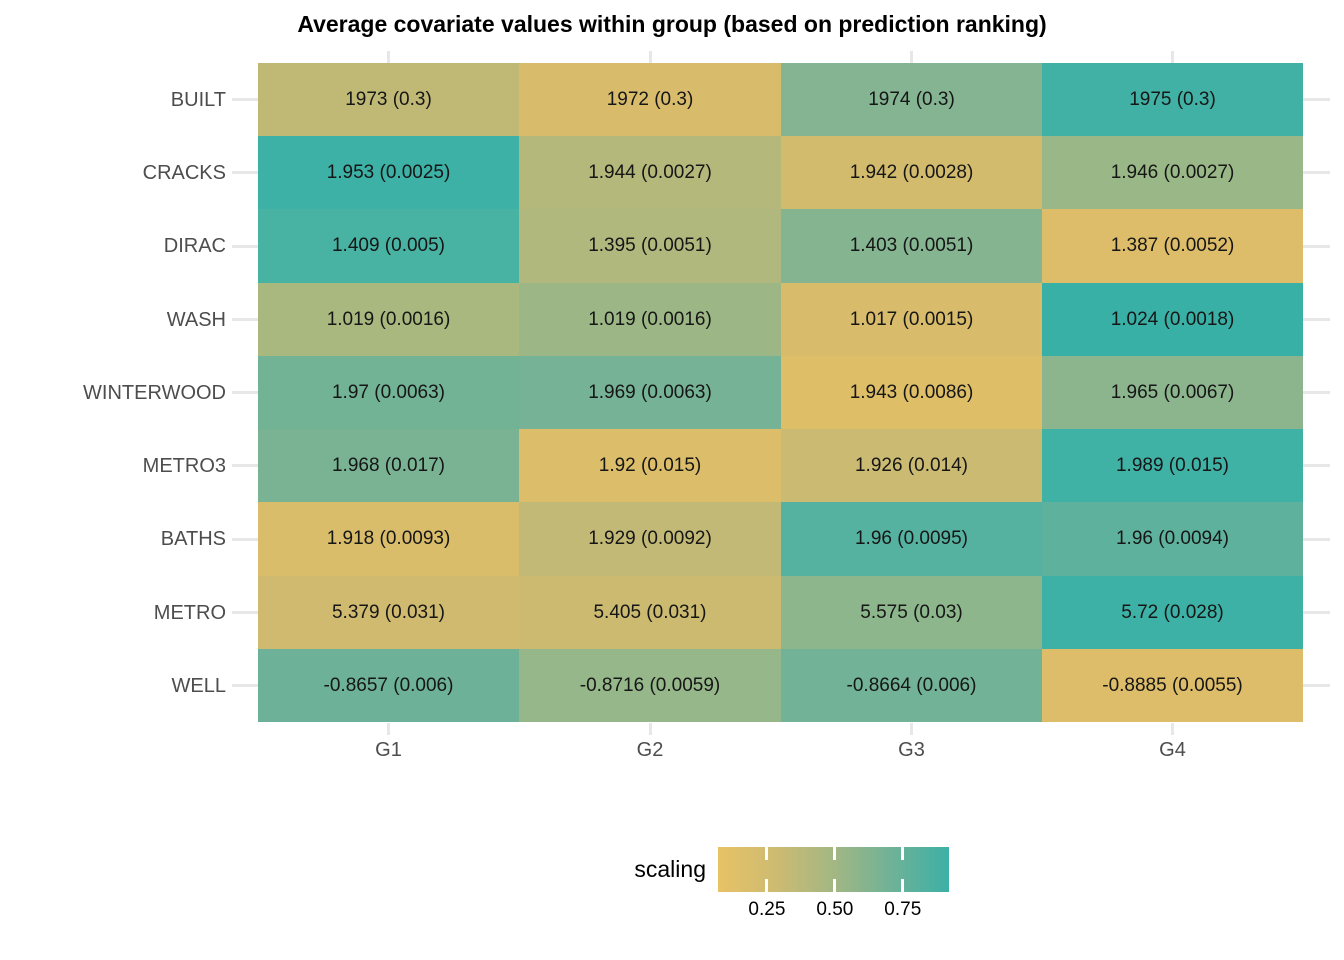 The width and height of the screenshot is (1344, 960). What do you see at coordinates (670, 869) in the screenshot?
I see `legend-title: scaling` at bounding box center [670, 869].